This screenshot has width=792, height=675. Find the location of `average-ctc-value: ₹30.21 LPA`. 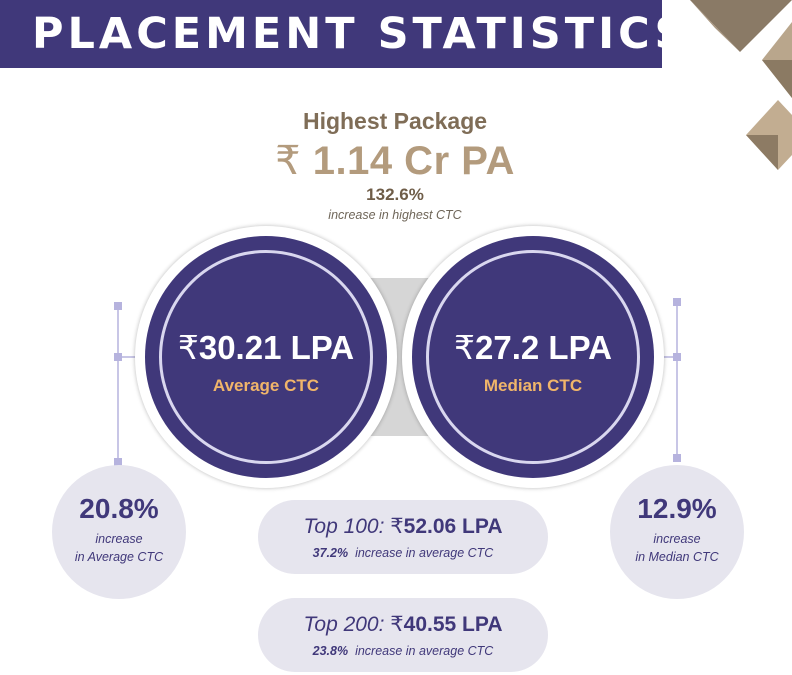

average-ctc-value: ₹30.21 LPA is located at coordinates (266, 347).